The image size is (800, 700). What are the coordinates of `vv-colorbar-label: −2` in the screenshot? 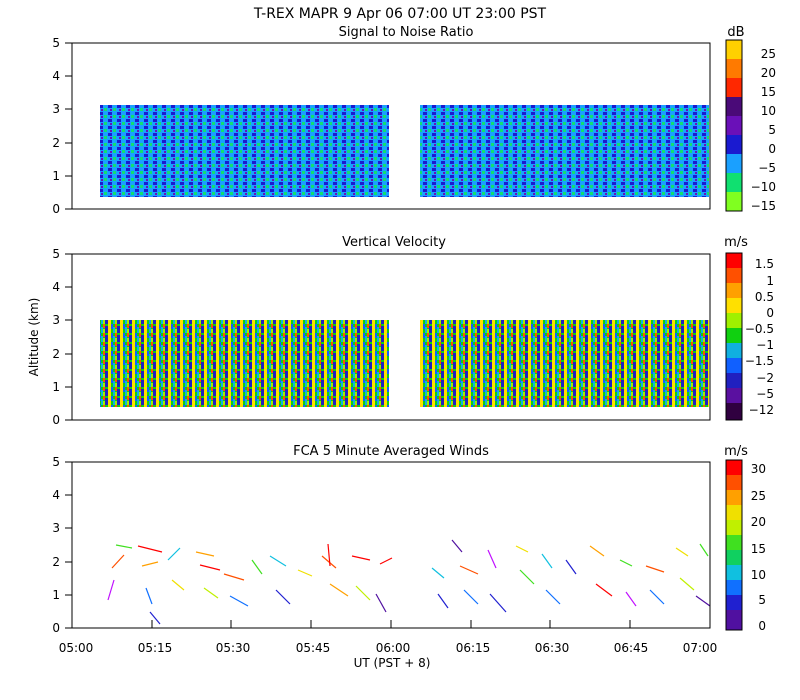 It's located at (765, 378).